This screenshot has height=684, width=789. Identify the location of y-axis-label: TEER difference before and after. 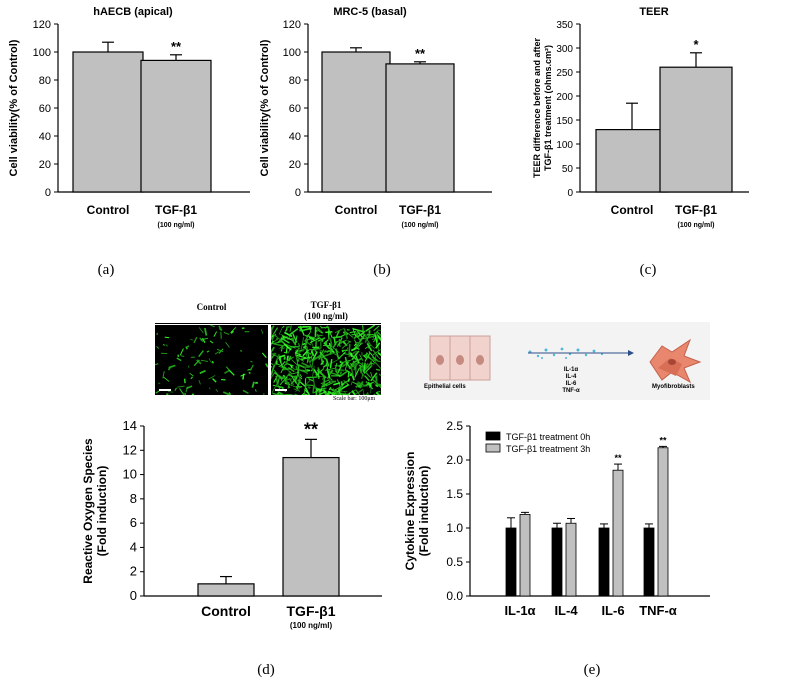
(537, 107).